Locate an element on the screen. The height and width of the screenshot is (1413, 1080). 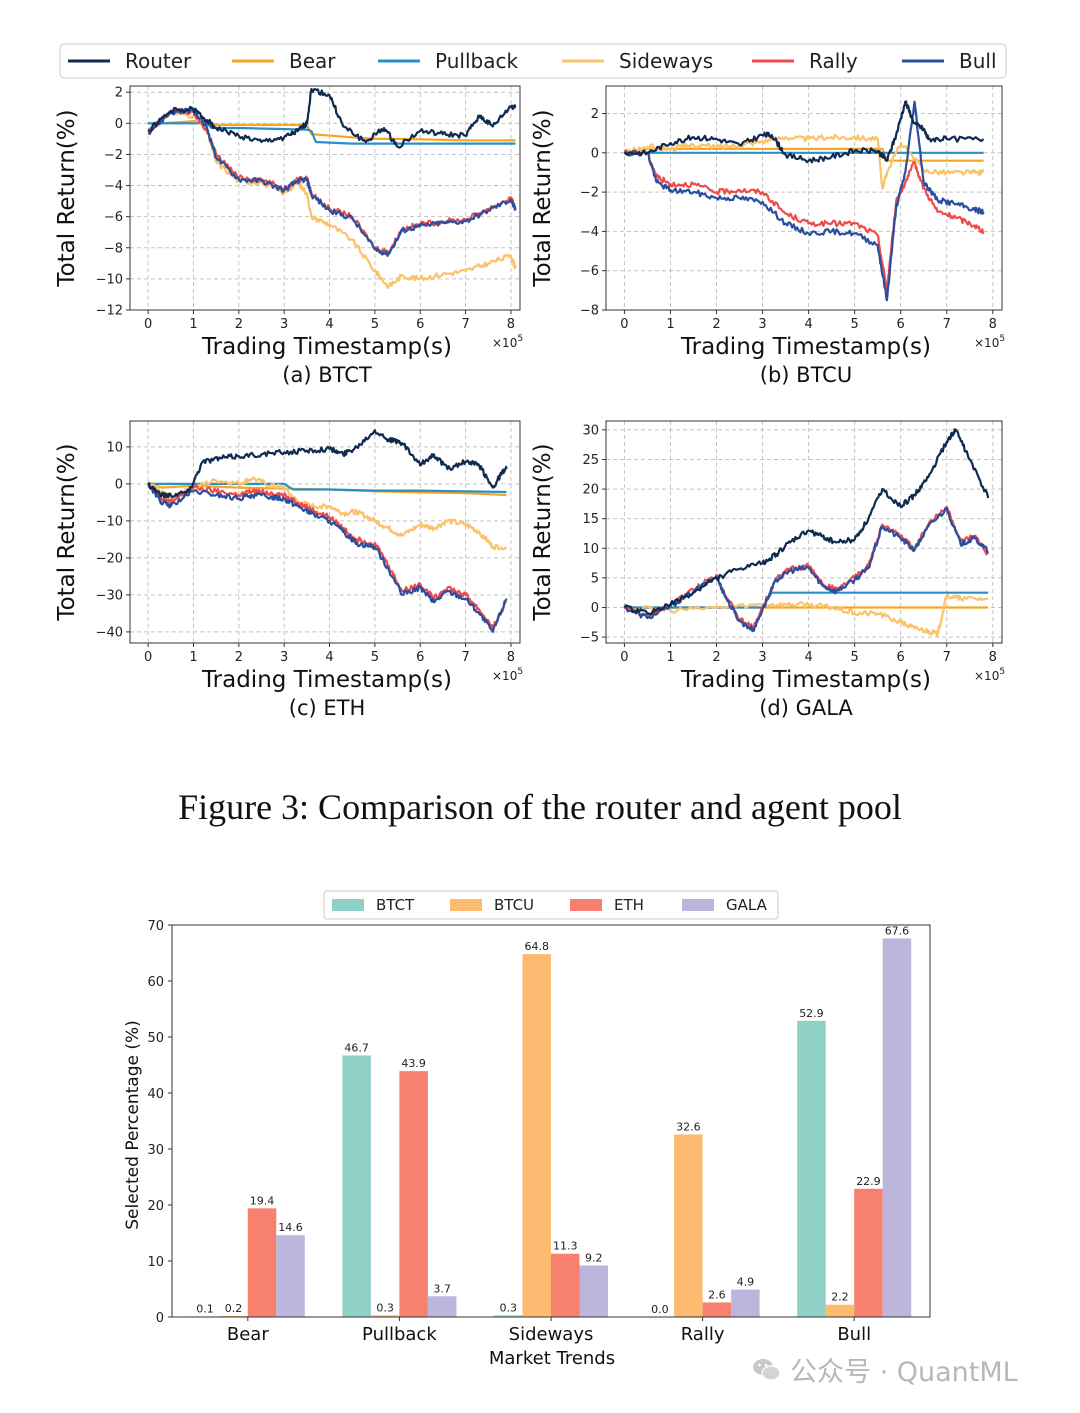
y-tick-label: 10 is located at coordinates (155, 1262).